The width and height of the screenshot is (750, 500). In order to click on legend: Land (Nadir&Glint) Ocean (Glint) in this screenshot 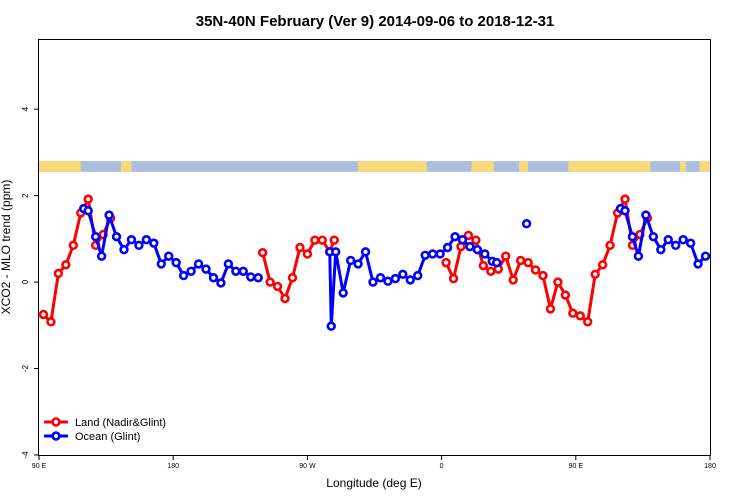, I will do `click(105, 430)`.